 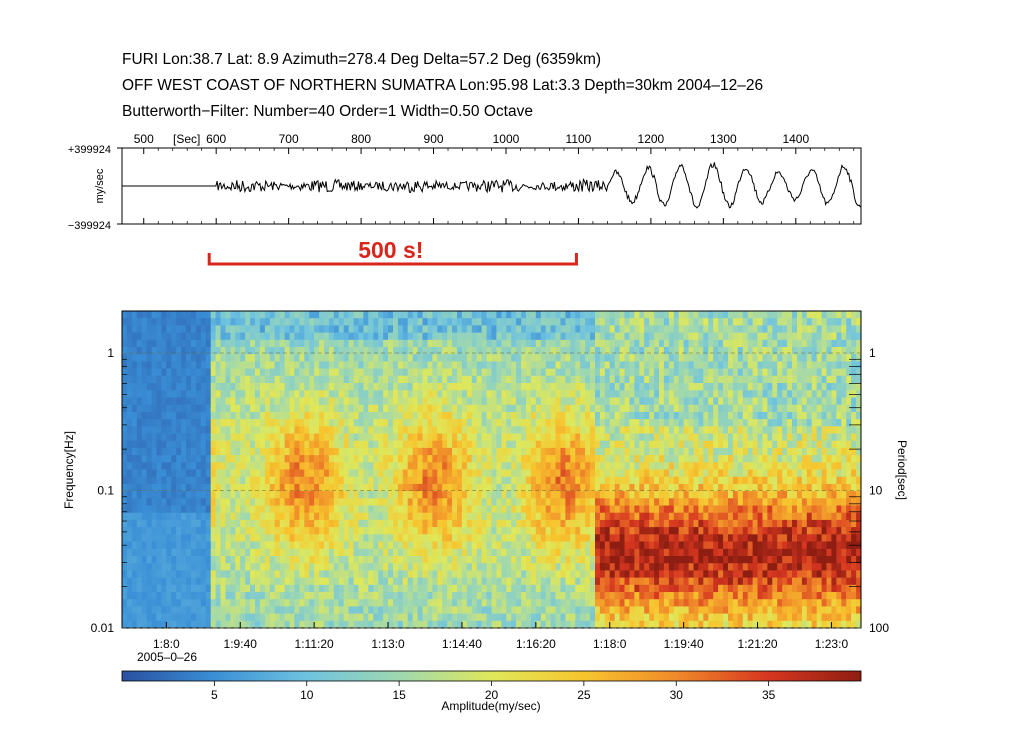 What do you see at coordinates (758, 644) in the screenshot?
I see `time-tick-label-8: 1:21:20` at bounding box center [758, 644].